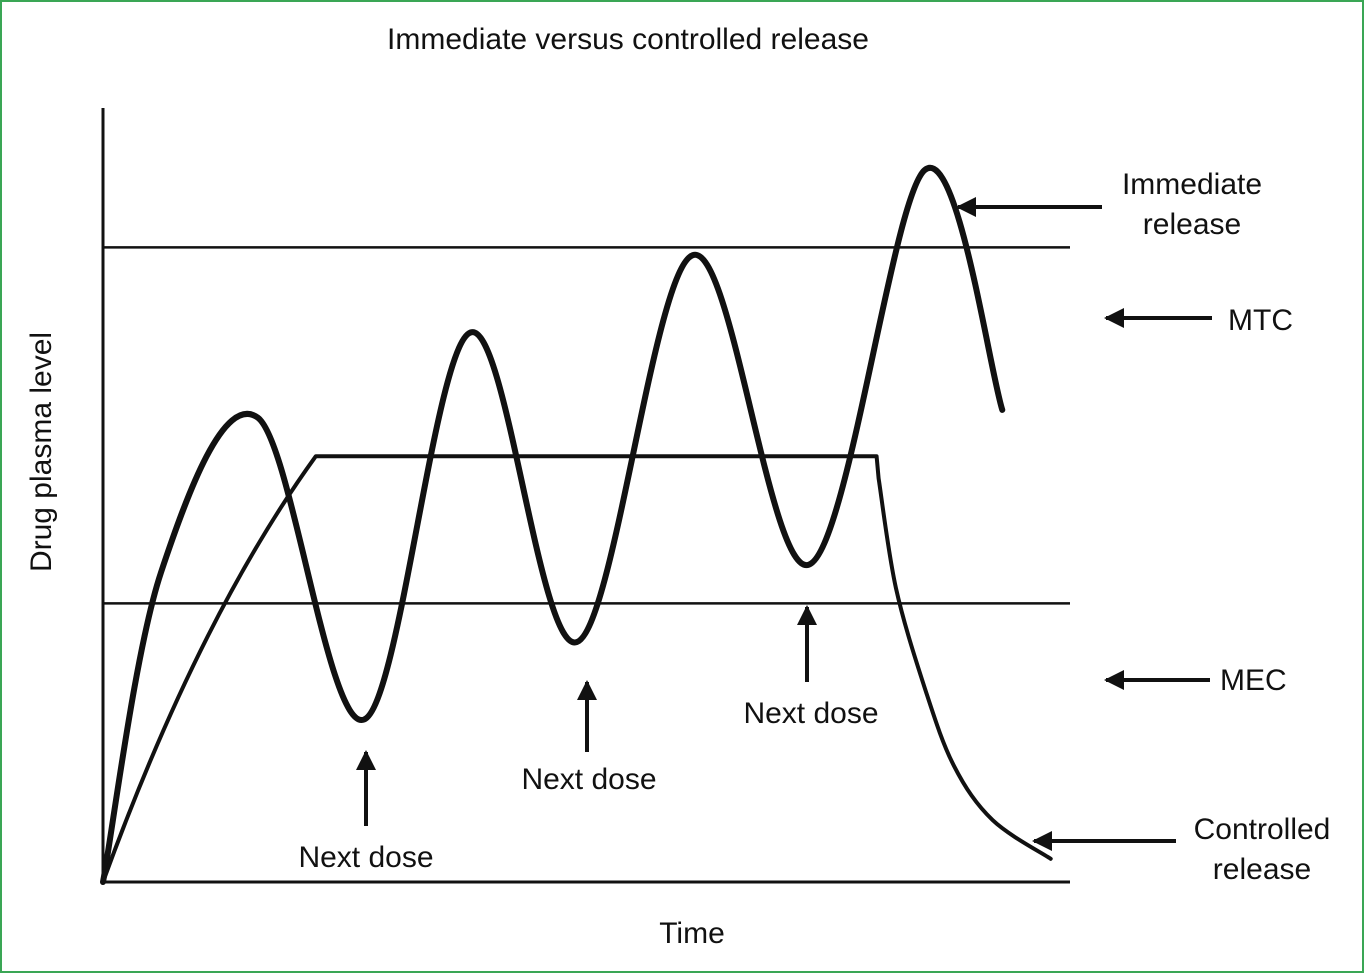  What do you see at coordinates (588, 779) in the screenshot?
I see `next-dose-label-2: Next dose` at bounding box center [588, 779].